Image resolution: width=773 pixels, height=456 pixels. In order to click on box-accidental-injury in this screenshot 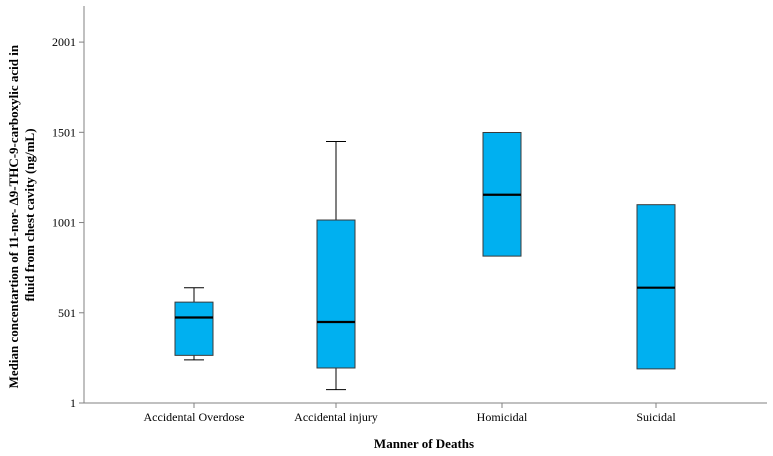, I will do `click(336, 294)`.